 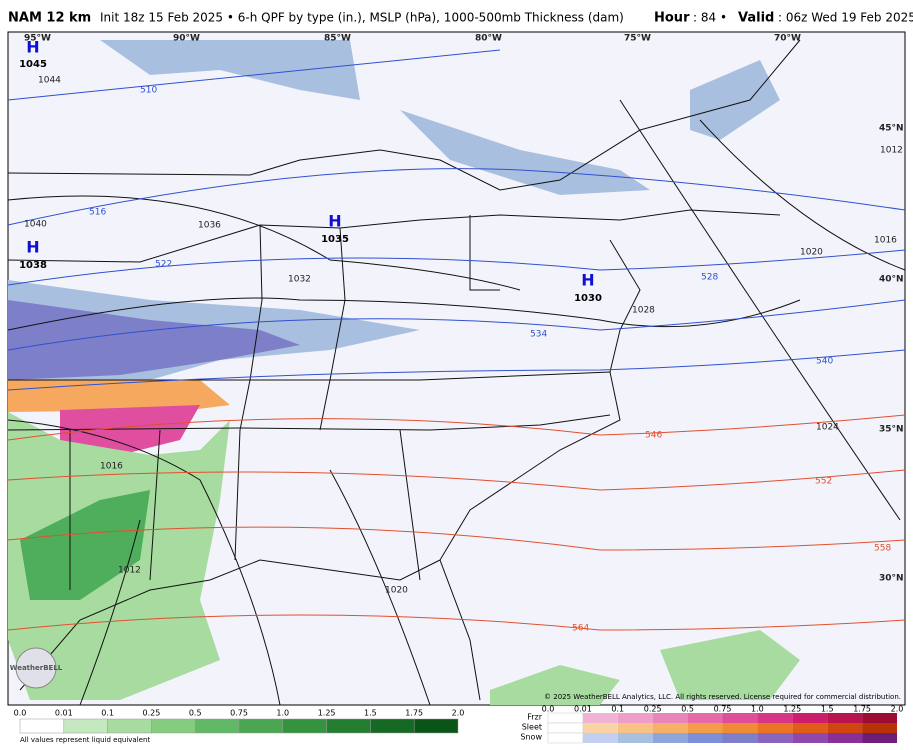 What do you see at coordinates (756, 18) in the screenshot?
I see `valid-label: Valid` at bounding box center [756, 18].